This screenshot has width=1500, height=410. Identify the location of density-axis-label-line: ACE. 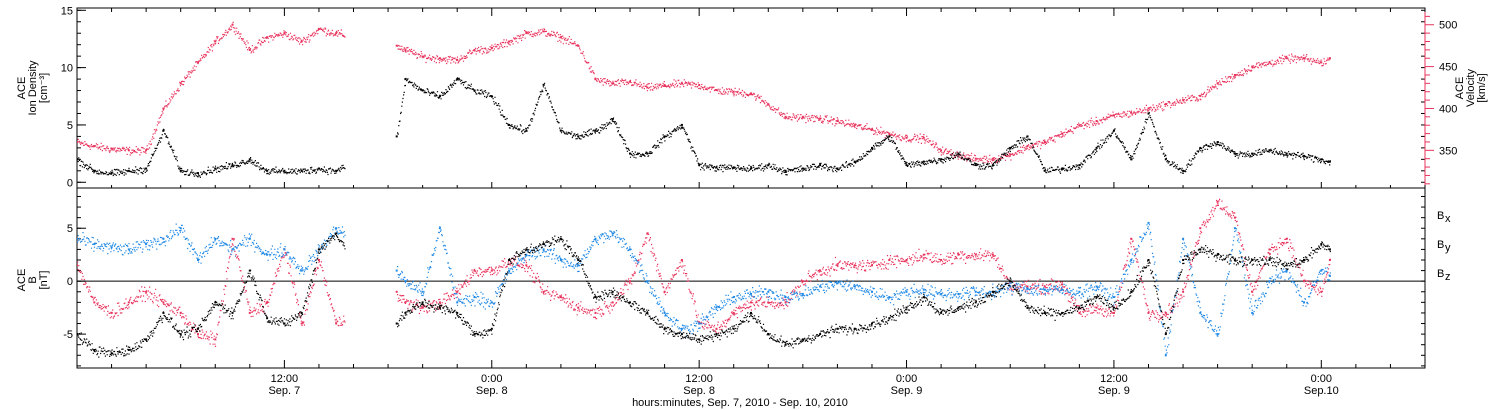
(22, 88).